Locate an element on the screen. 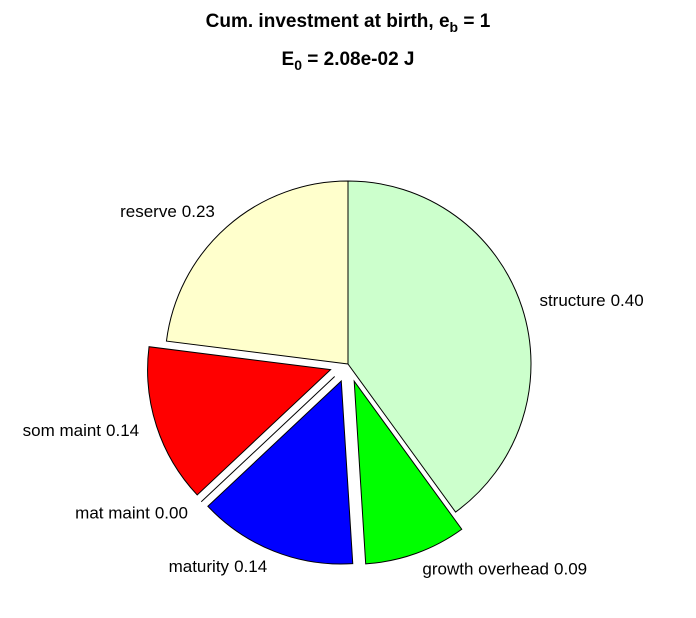 Image resolution: width=696 pixels, height=618 pixels. slice-label: reserve 0.23 is located at coordinates (167, 211).